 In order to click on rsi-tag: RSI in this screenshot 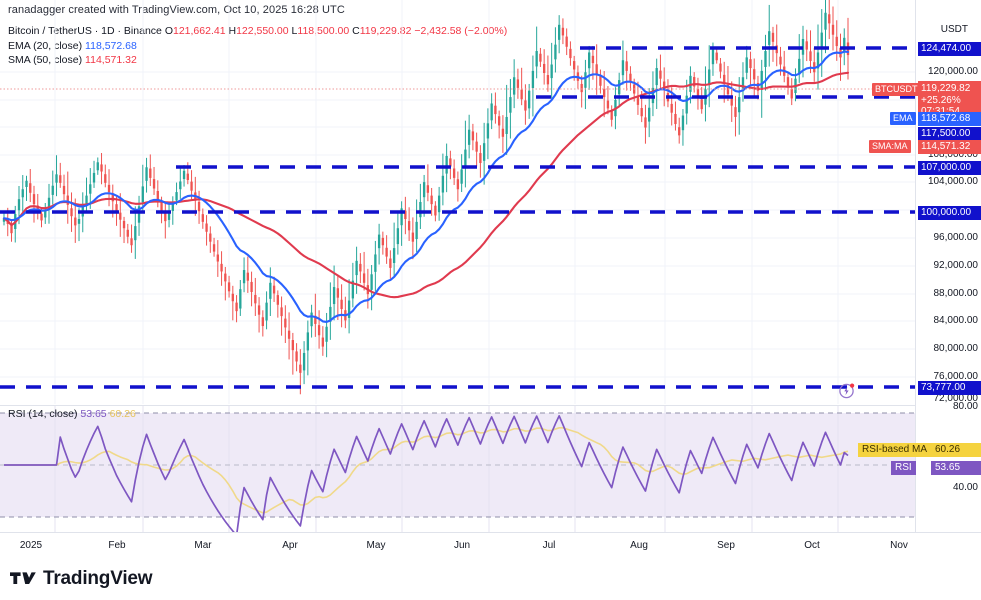, I will do `click(903, 468)`.